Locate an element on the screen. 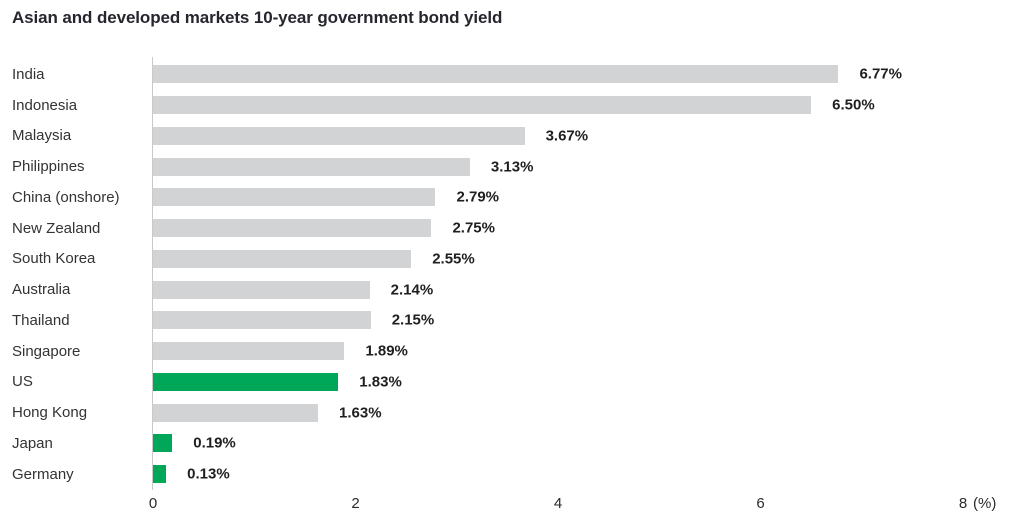  bar-row: US 1.83% is located at coordinates (511, 382).